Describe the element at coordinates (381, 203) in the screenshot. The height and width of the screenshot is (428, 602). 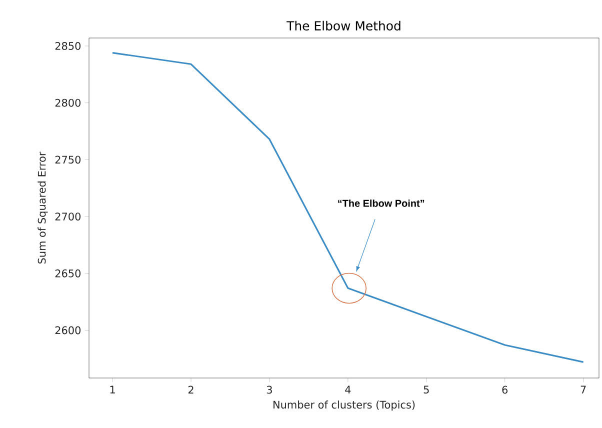
I see `annotation: “The Elbow Point”` at that location.